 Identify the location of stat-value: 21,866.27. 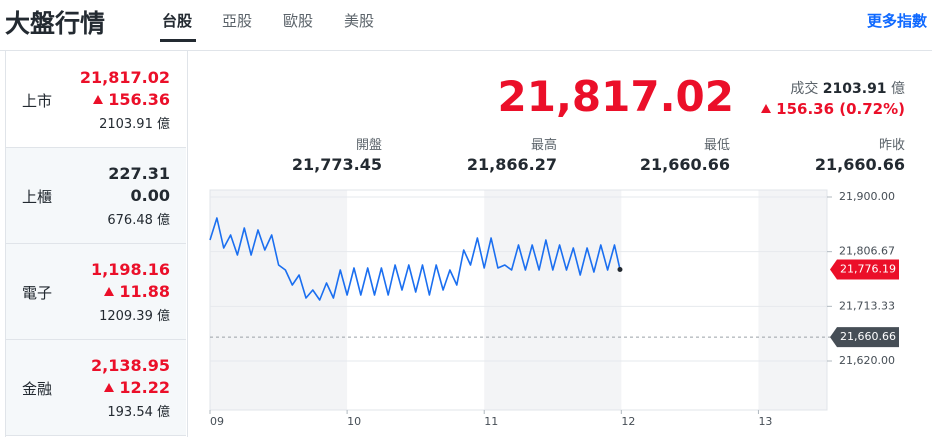
(511, 164).